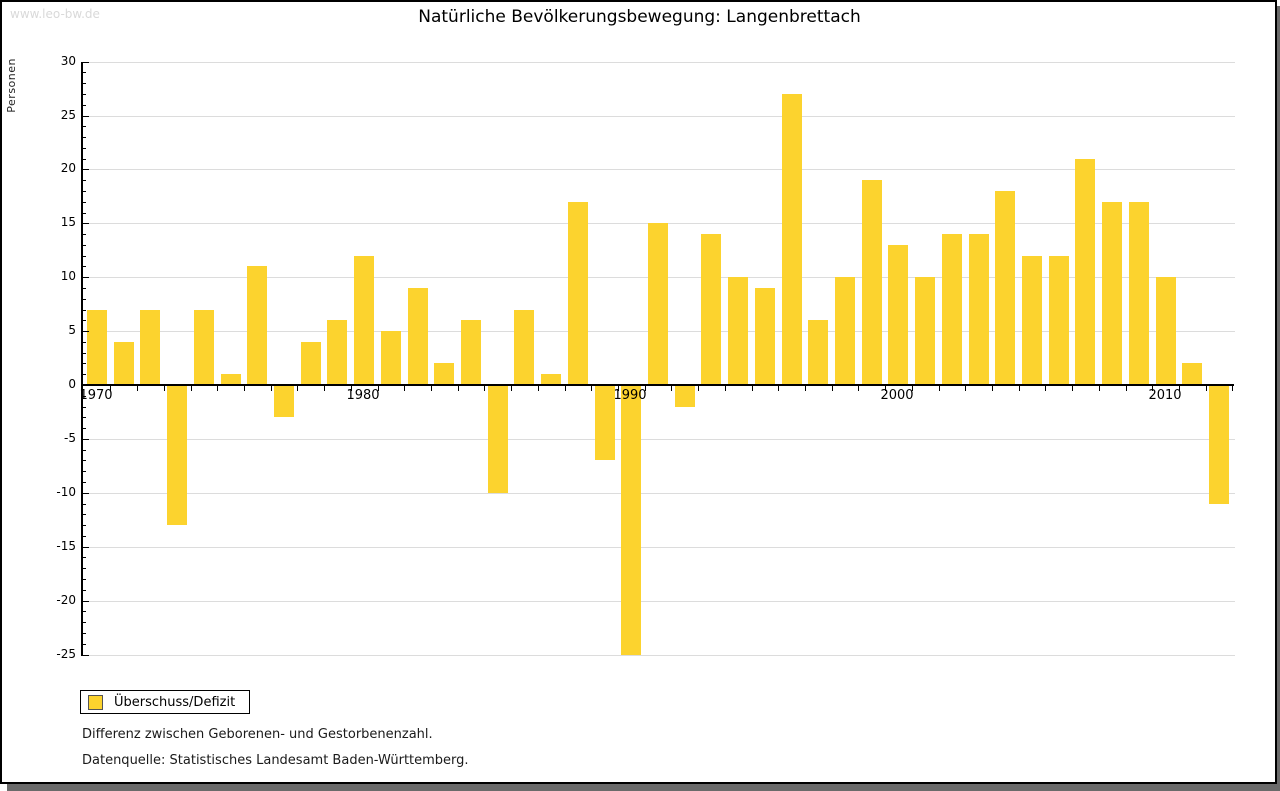 This screenshot has height=791, width=1280. I want to click on legend-label: Überschuss/Defizit, so click(175, 702).